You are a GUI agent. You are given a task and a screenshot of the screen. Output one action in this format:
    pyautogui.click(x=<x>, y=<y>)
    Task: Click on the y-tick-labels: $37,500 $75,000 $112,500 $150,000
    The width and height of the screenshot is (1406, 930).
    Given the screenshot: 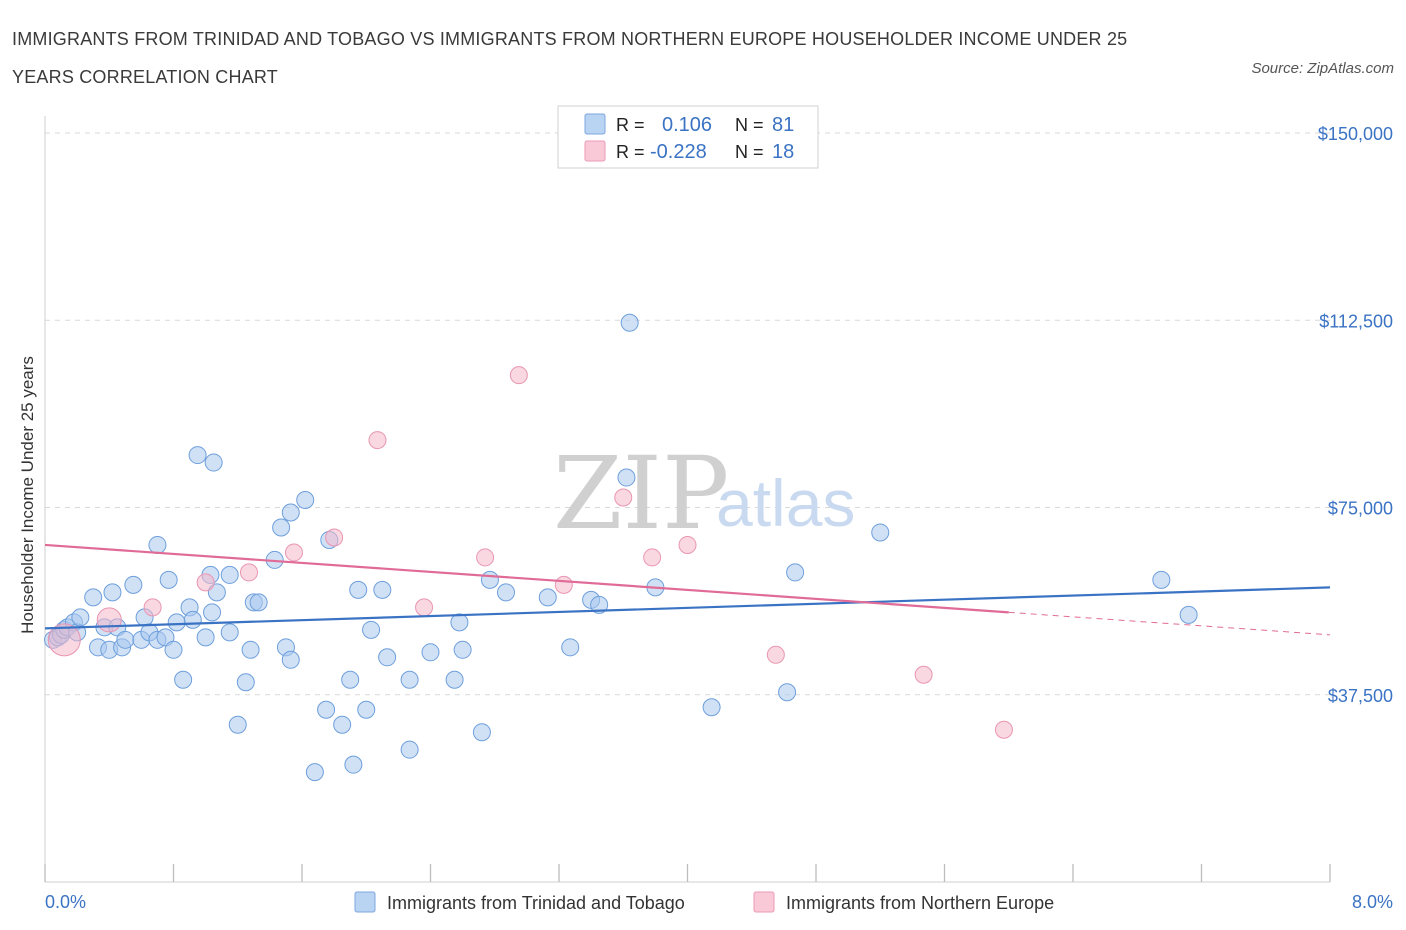 What is the action you would take?
    pyautogui.click(x=1355, y=415)
    